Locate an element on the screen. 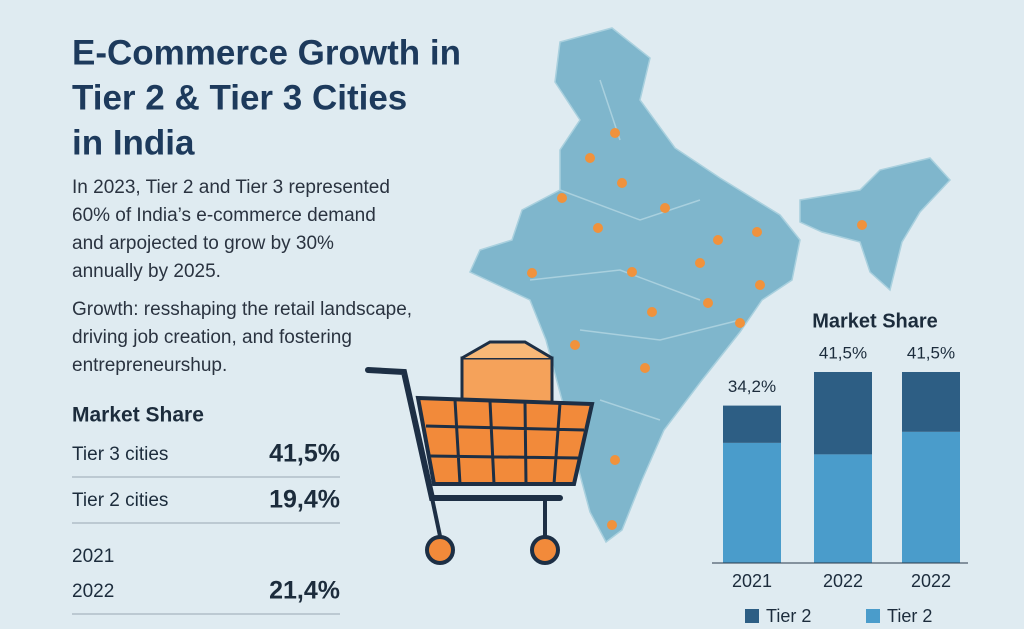 The width and height of the screenshot is (1024, 629). intro-line: and arpojected to grow by 30% is located at coordinates (203, 243).